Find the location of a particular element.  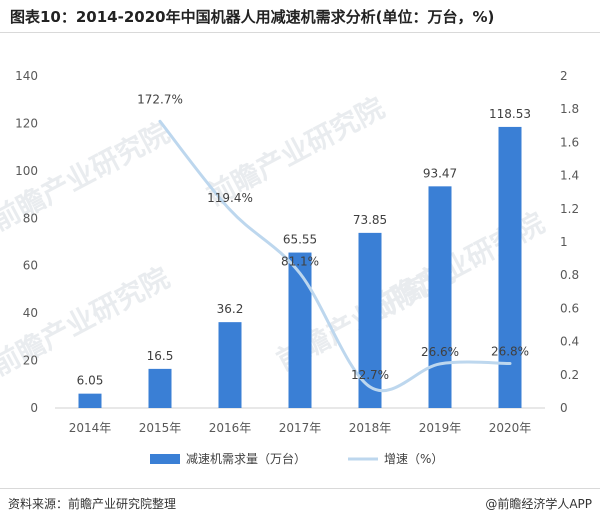

bar-value-label: 118.53 is located at coordinates (510, 114).